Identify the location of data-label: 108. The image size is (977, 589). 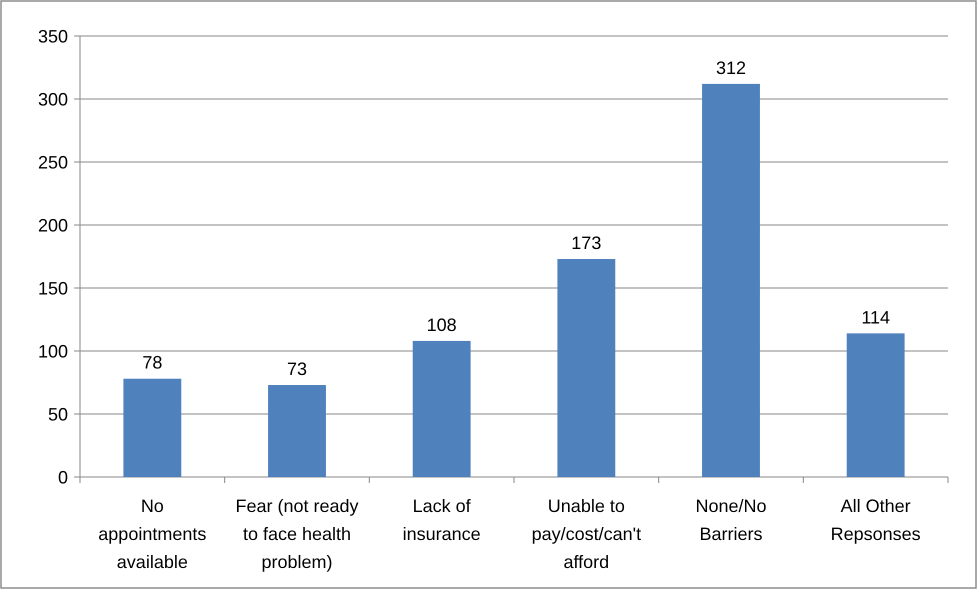
(441, 324).